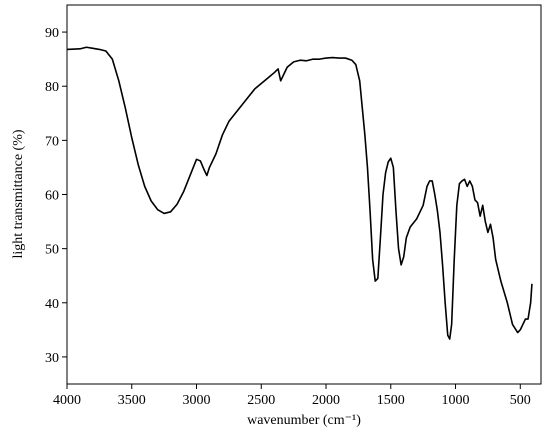 The image size is (550, 437). Describe the element at coordinates (261, 400) in the screenshot. I see `x-tick-label: 2500` at that location.